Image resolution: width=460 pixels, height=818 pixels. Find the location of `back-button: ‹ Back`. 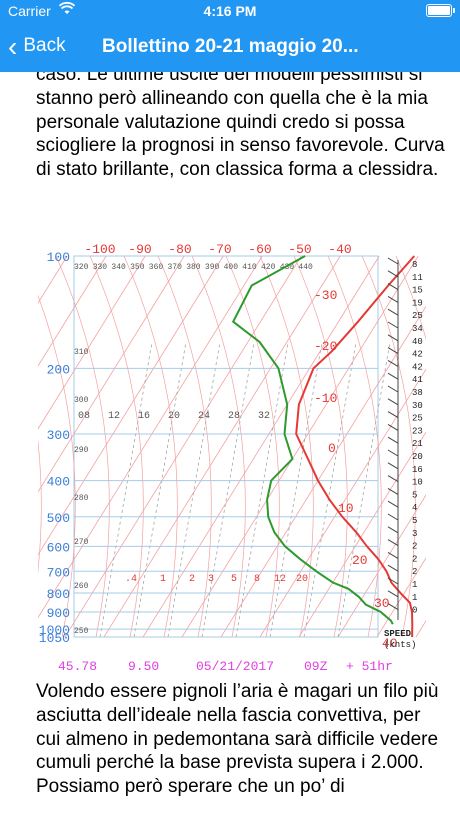

back-button: ‹ Back is located at coordinates (37, 46).